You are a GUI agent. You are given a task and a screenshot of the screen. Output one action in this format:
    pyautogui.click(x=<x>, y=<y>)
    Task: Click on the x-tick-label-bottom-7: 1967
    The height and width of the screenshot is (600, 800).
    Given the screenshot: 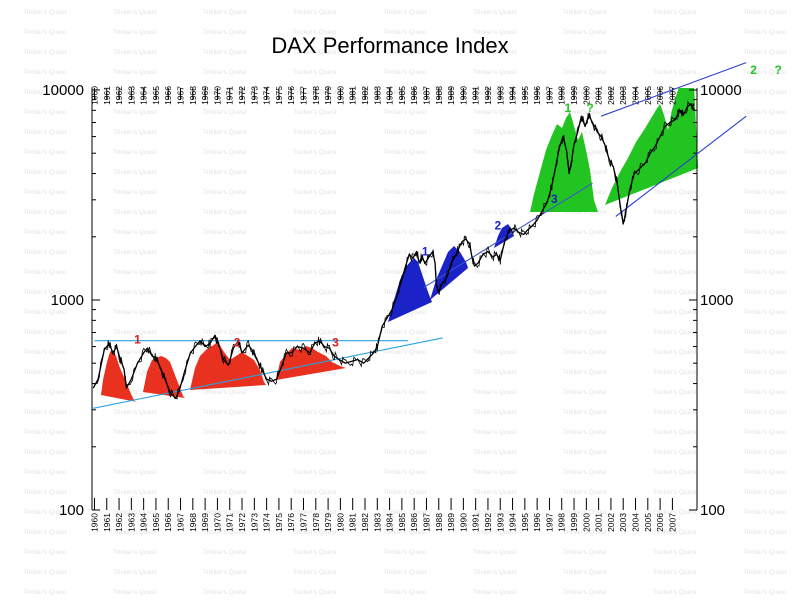 What is the action you would take?
    pyautogui.click(x=181, y=522)
    